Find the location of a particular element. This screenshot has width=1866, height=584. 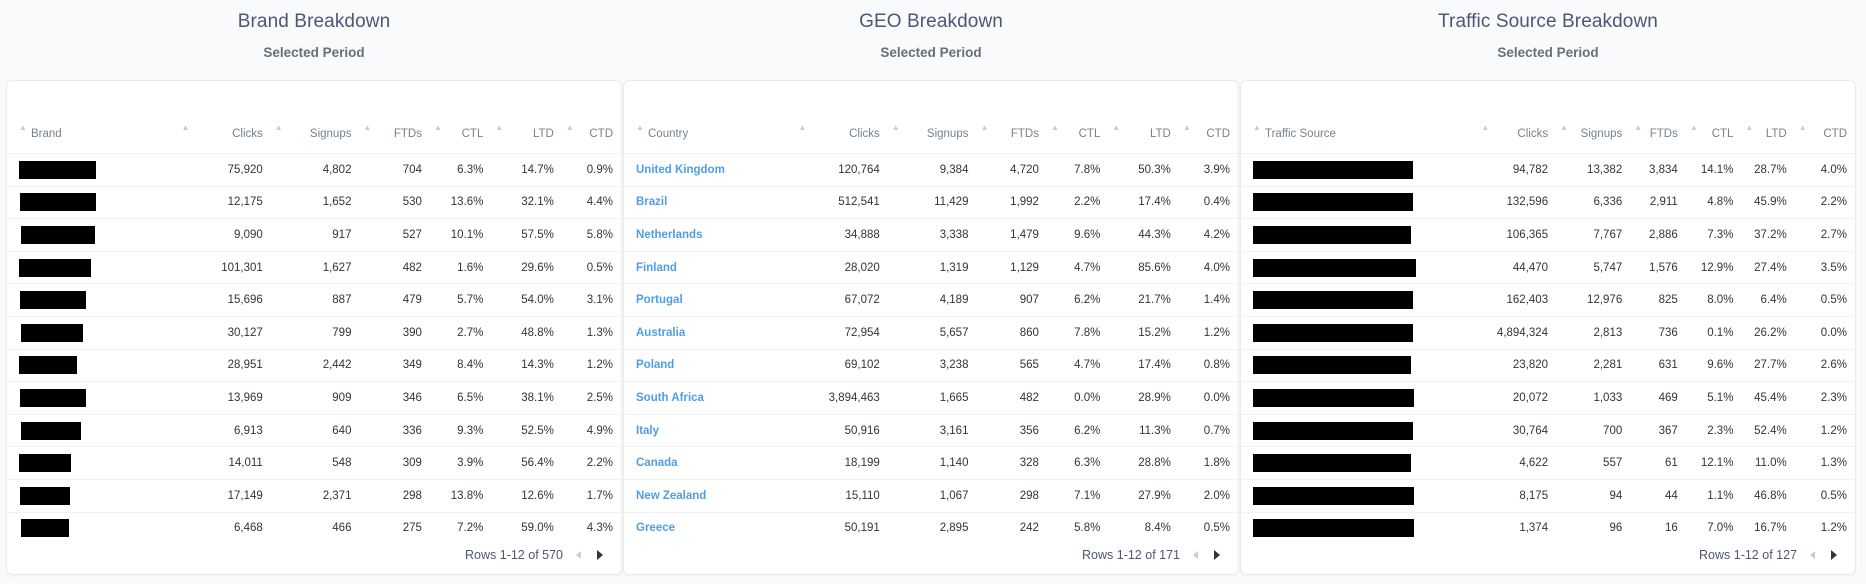

value-cell: 736 is located at coordinates (1658, 333).